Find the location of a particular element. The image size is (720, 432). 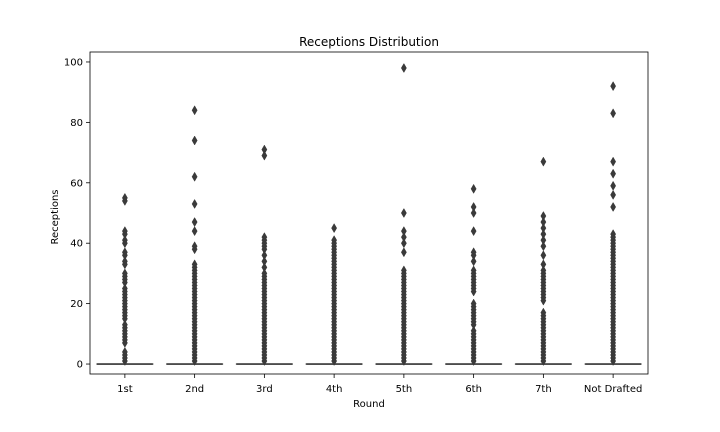

x-tick-label: 2nd is located at coordinates (194, 389).